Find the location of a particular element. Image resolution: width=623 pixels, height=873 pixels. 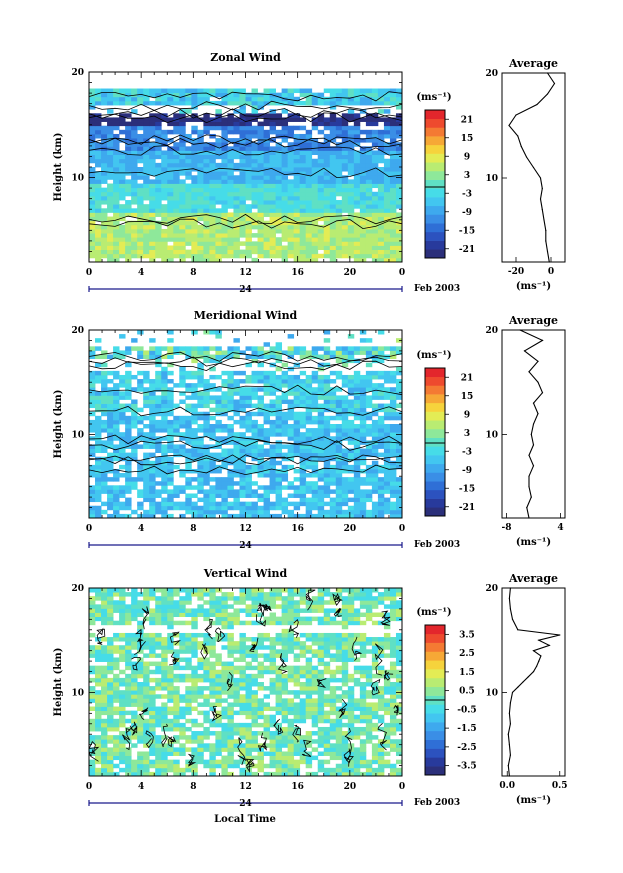

colorbar-tick-label: -21 is located at coordinates (467, 250).